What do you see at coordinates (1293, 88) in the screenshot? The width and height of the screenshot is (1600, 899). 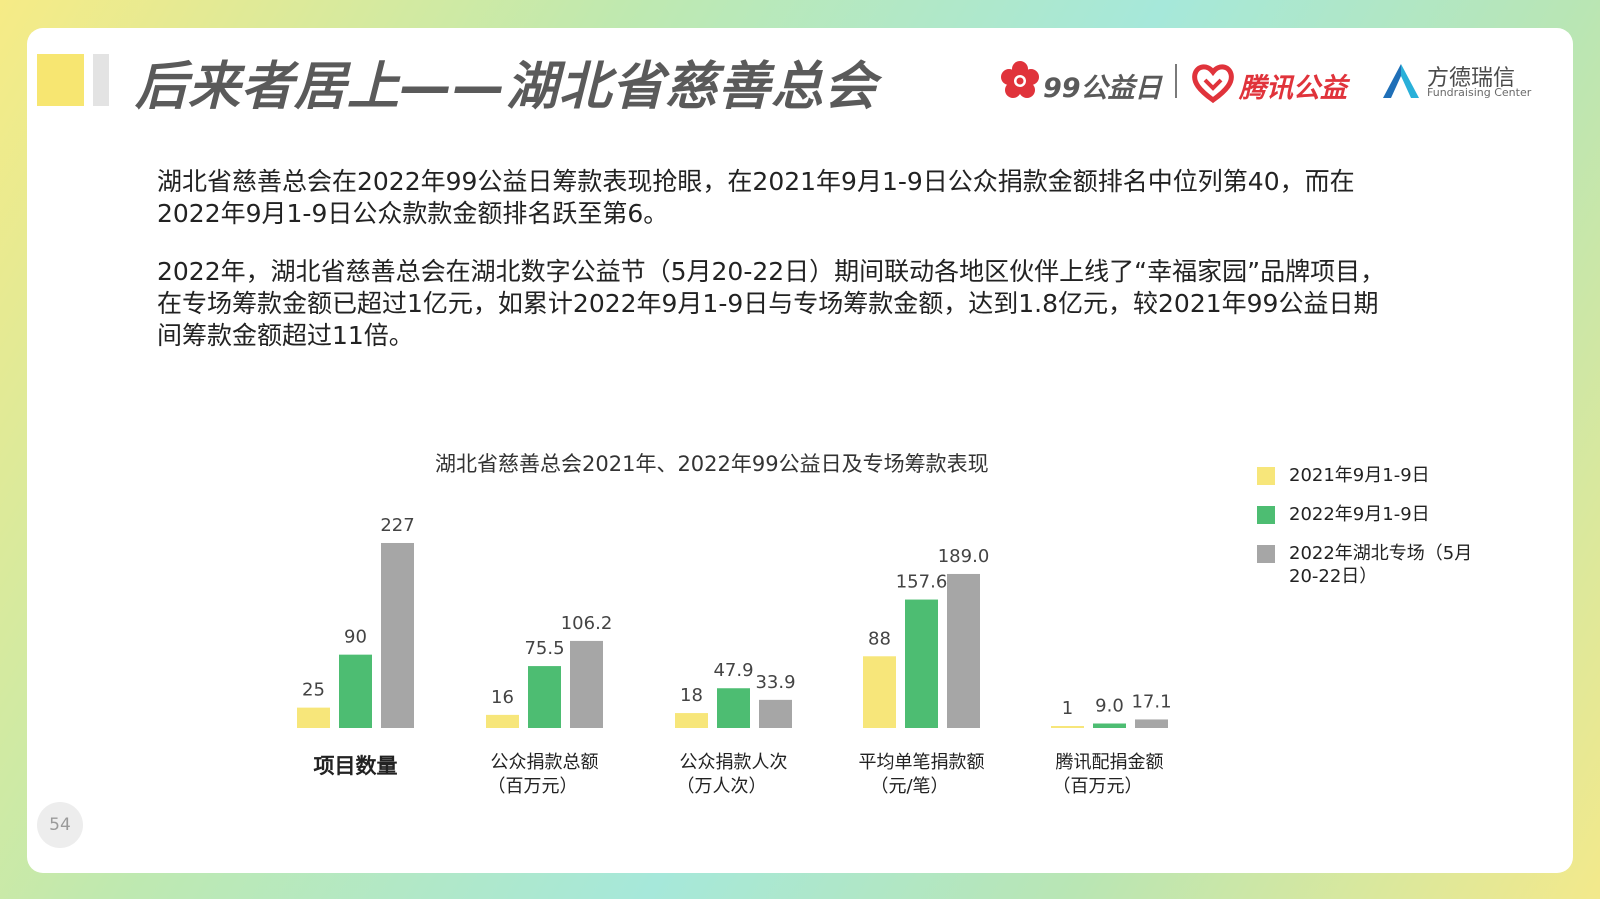 I see `tencent-logo-text: 腾讯公益` at bounding box center [1293, 88].